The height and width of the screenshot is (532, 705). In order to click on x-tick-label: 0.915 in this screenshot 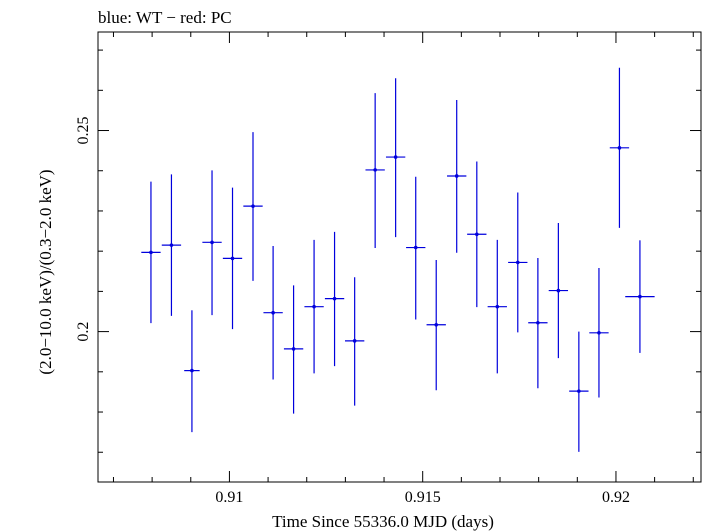, I will do `click(423, 497)`.